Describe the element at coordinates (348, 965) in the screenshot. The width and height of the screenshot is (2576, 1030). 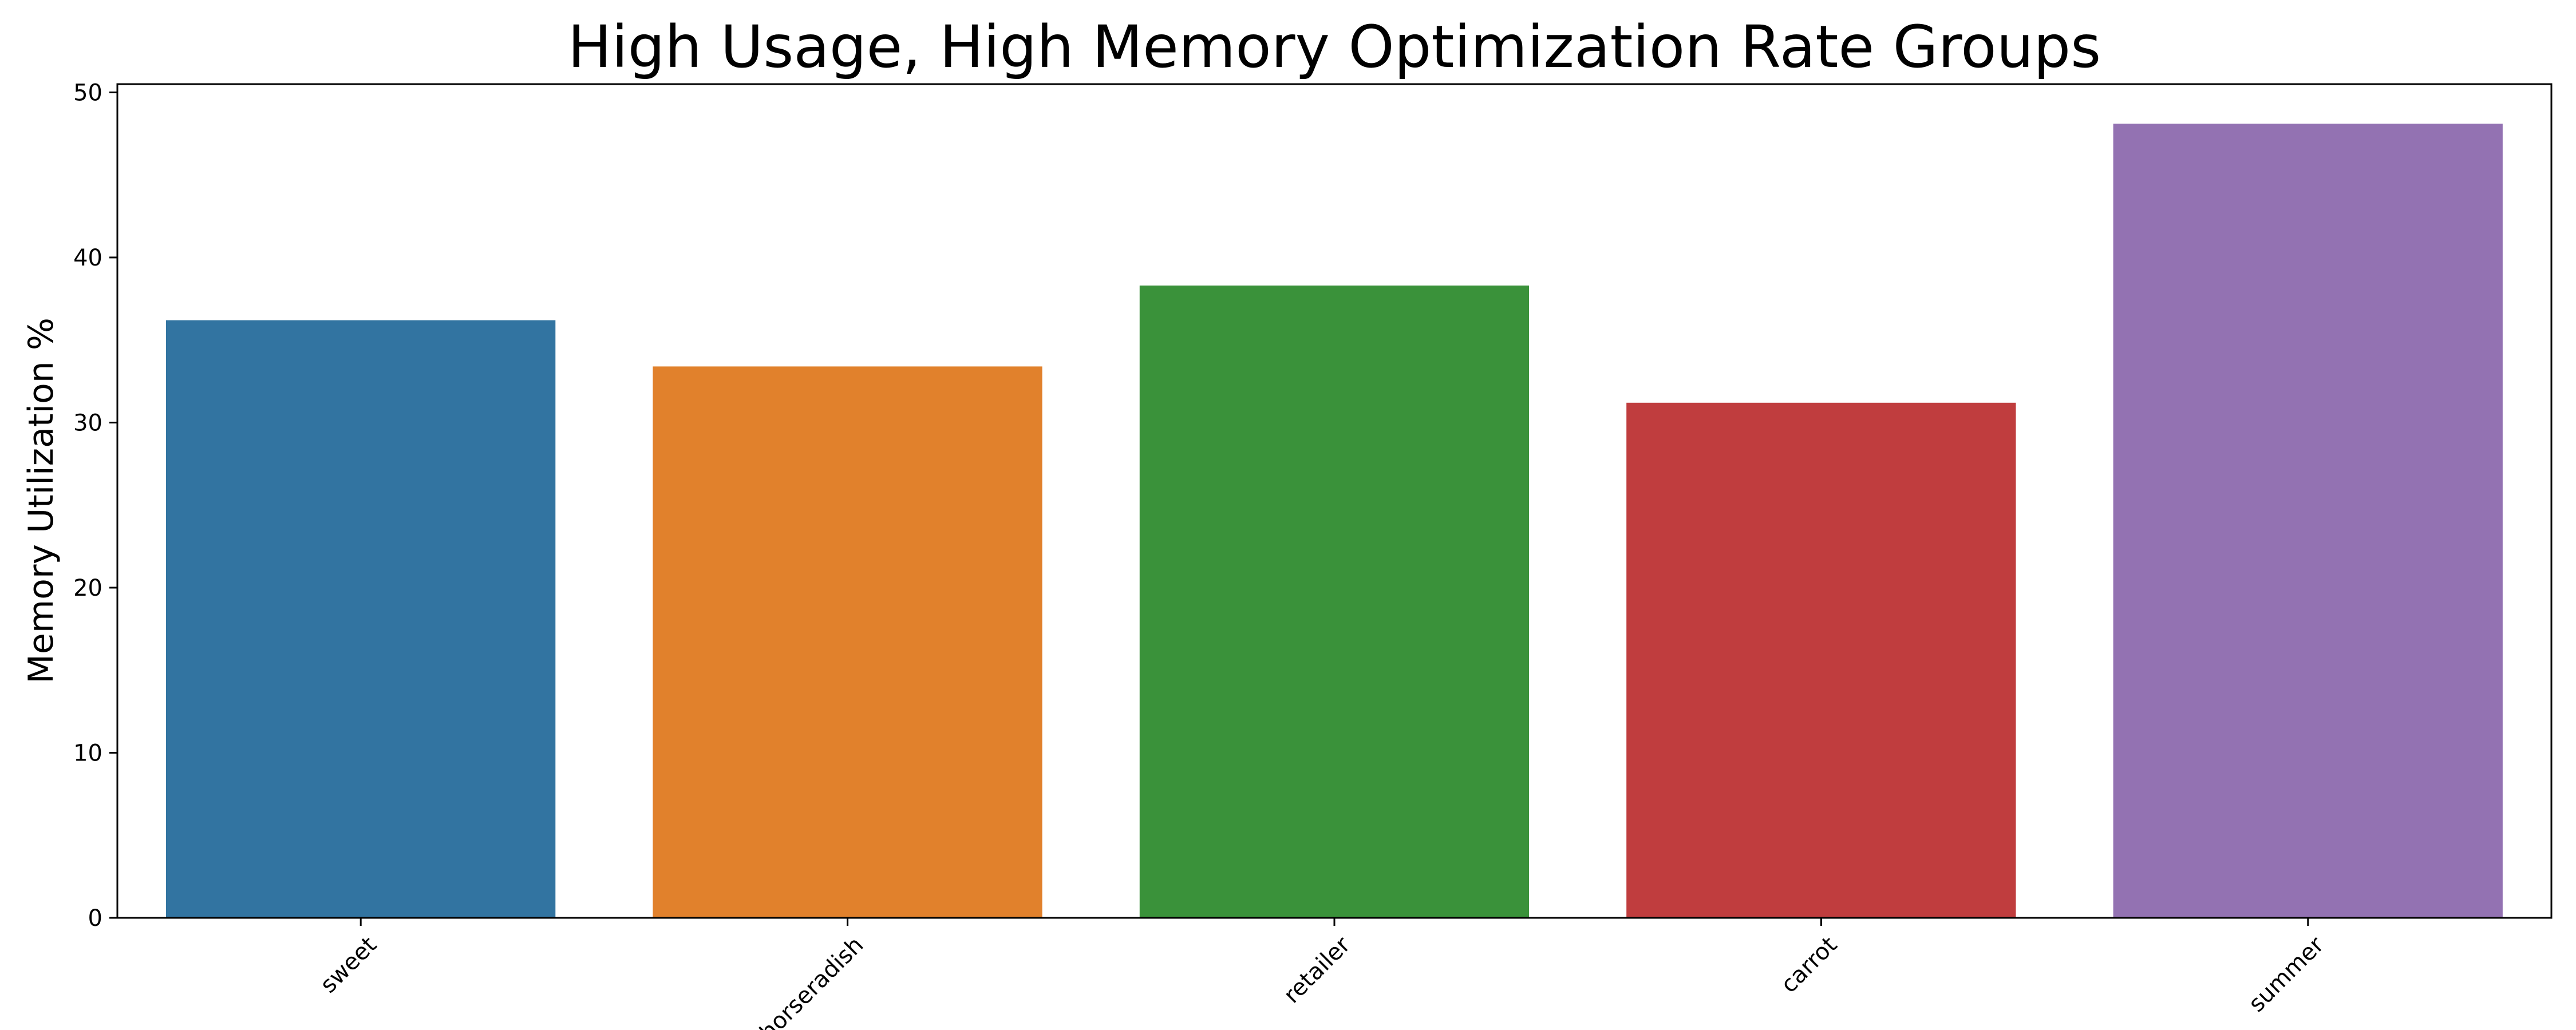
I see `x-tick-label: sweet` at that location.